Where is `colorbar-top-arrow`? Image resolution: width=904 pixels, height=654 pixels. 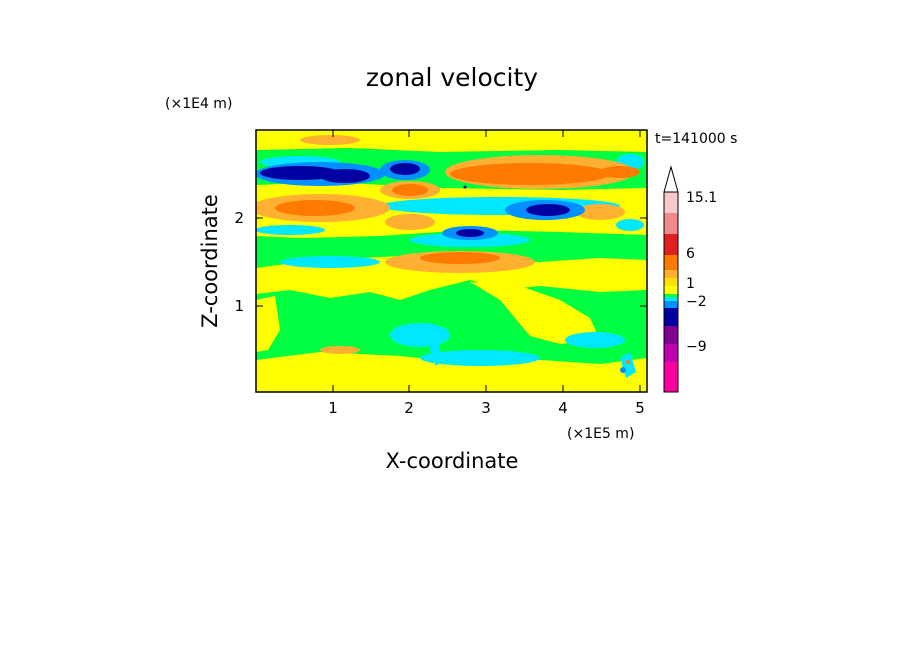
colorbar-top-arrow is located at coordinates (671, 179).